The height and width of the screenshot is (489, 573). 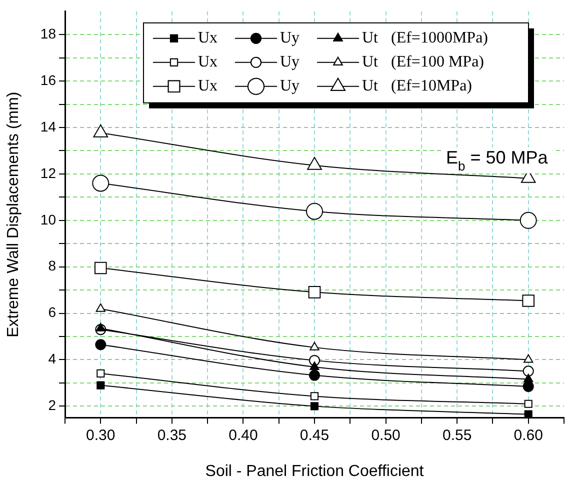 I want to click on y-tick-label: 8, so click(x=52, y=266).